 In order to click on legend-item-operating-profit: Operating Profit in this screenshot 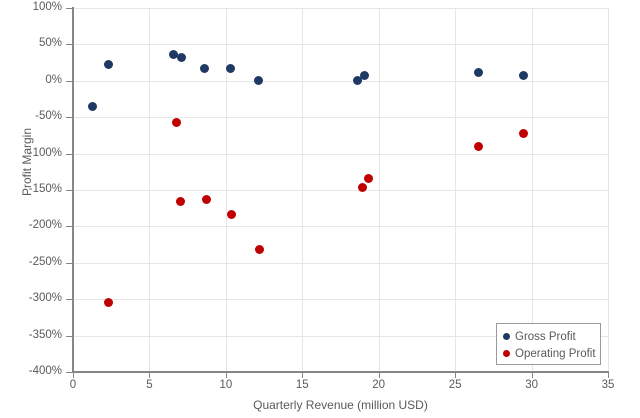, I will do `click(551, 353)`.